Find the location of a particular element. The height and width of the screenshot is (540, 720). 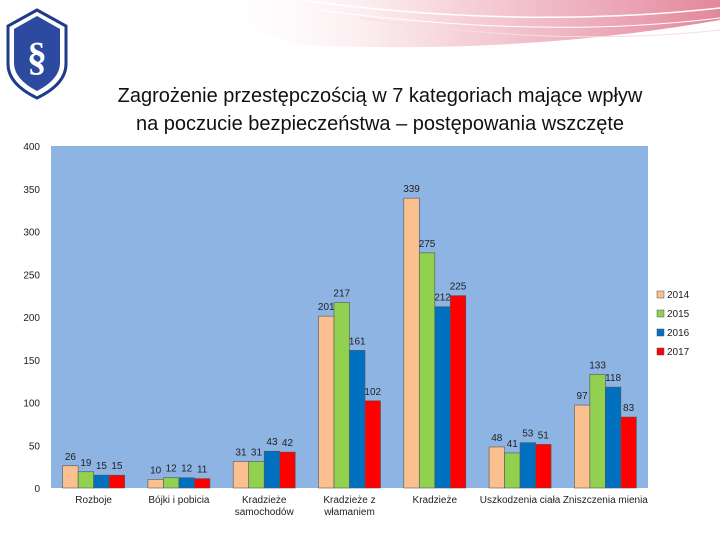

y-tick-label: 350 is located at coordinates (31, 190).